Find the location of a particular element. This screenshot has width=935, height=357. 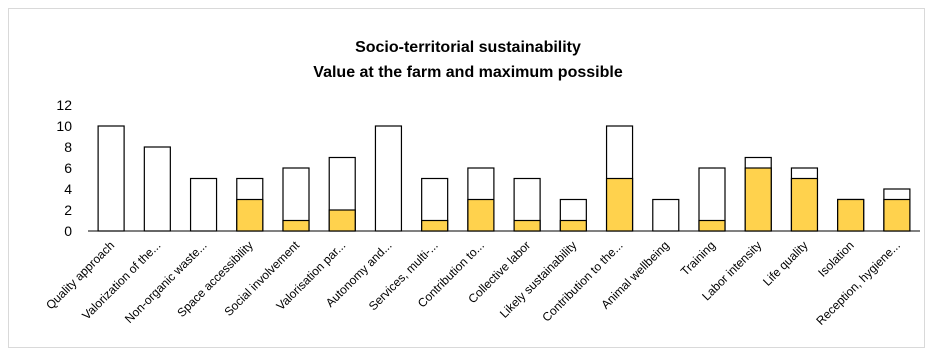

x-tick-label: Isolation is located at coordinates (836, 259).